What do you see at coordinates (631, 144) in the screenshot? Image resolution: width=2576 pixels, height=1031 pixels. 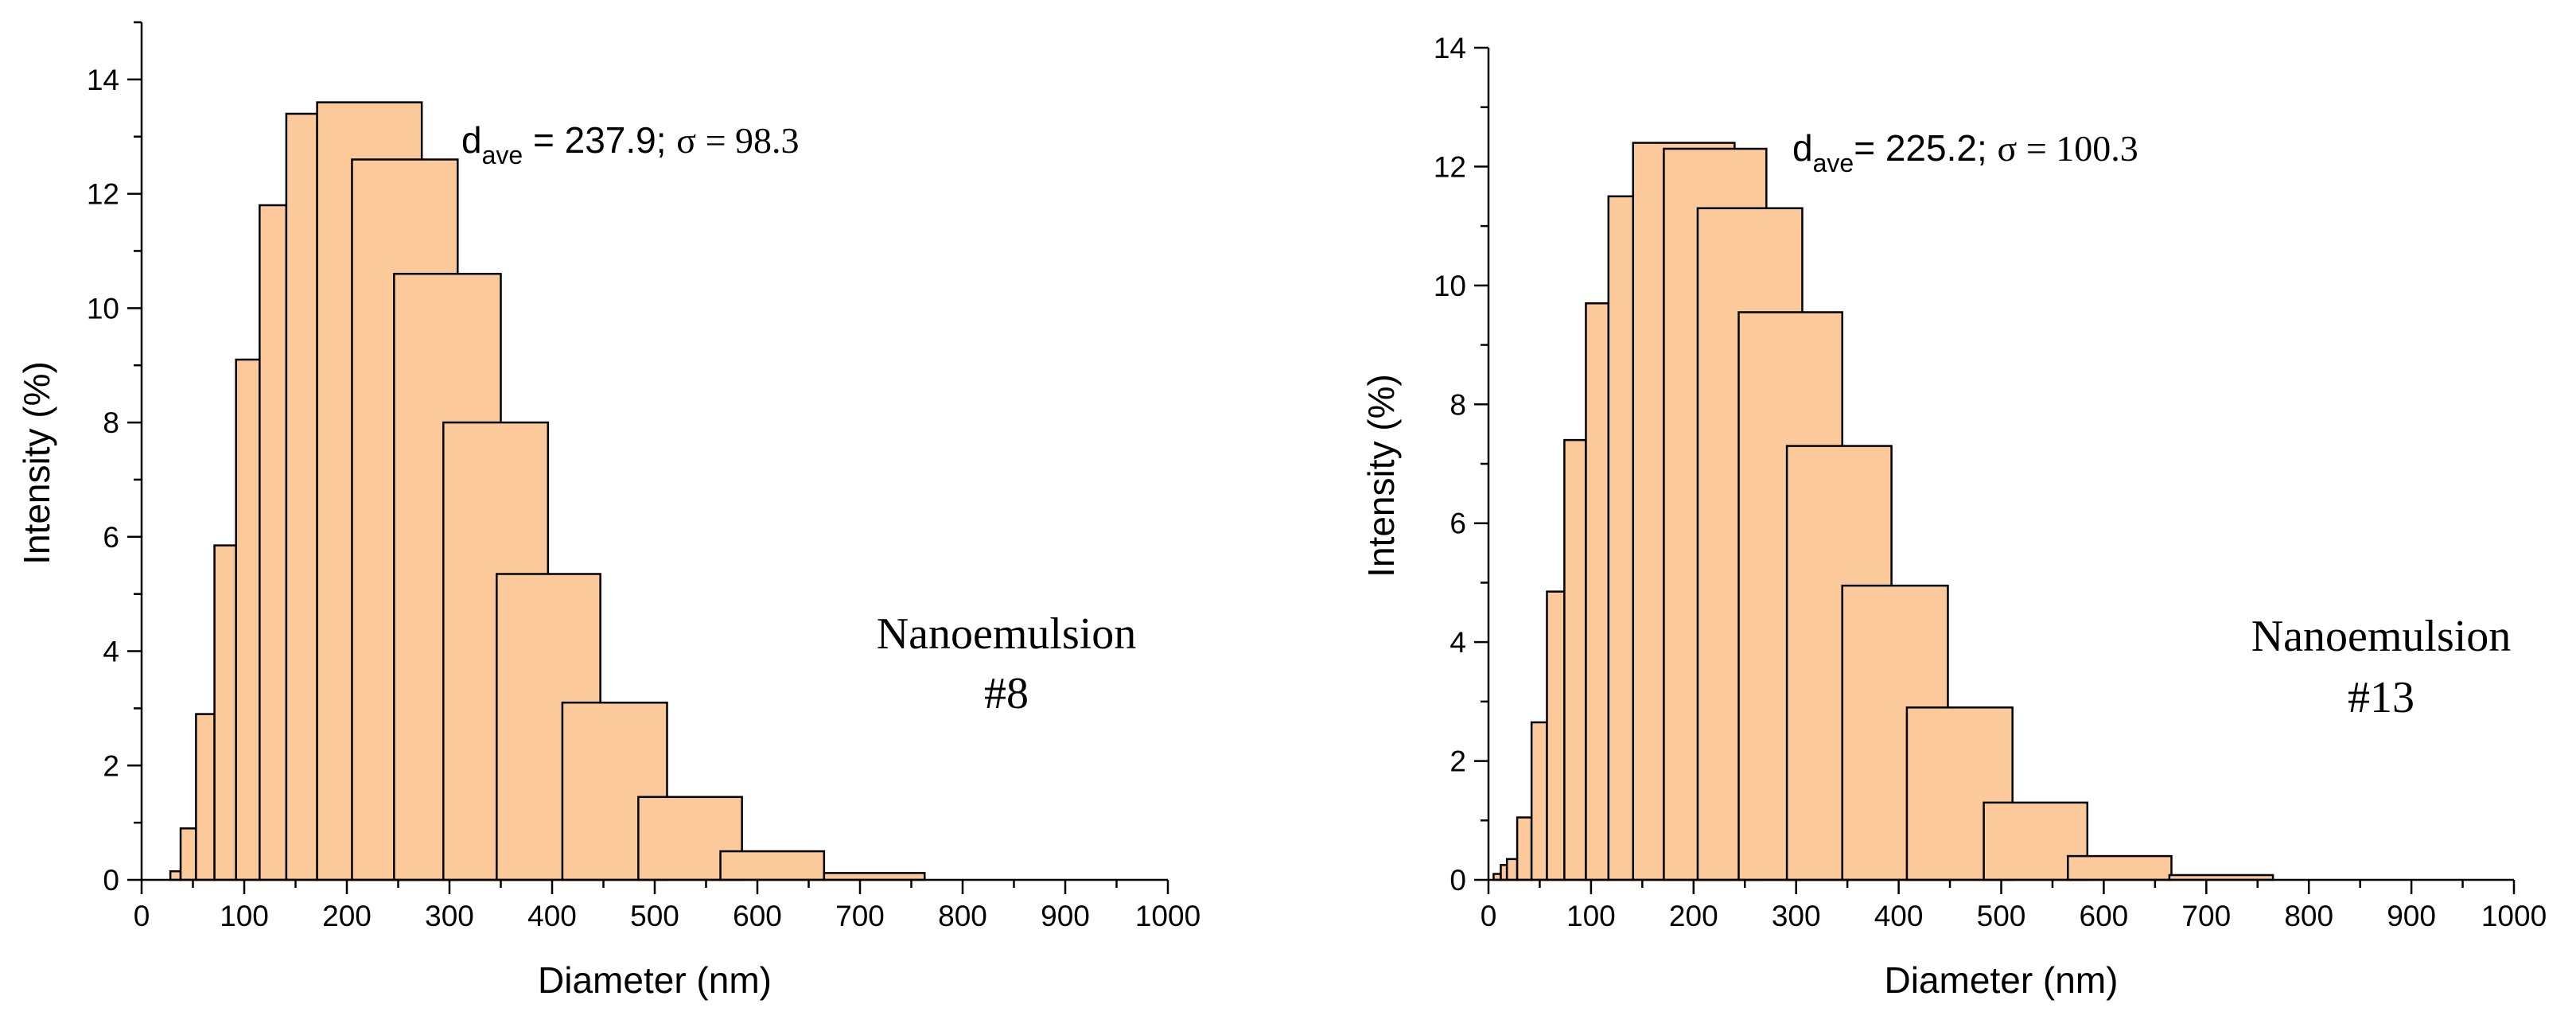 I see `stats-annotation: dave = 237.9; σ = 98.3` at bounding box center [631, 144].